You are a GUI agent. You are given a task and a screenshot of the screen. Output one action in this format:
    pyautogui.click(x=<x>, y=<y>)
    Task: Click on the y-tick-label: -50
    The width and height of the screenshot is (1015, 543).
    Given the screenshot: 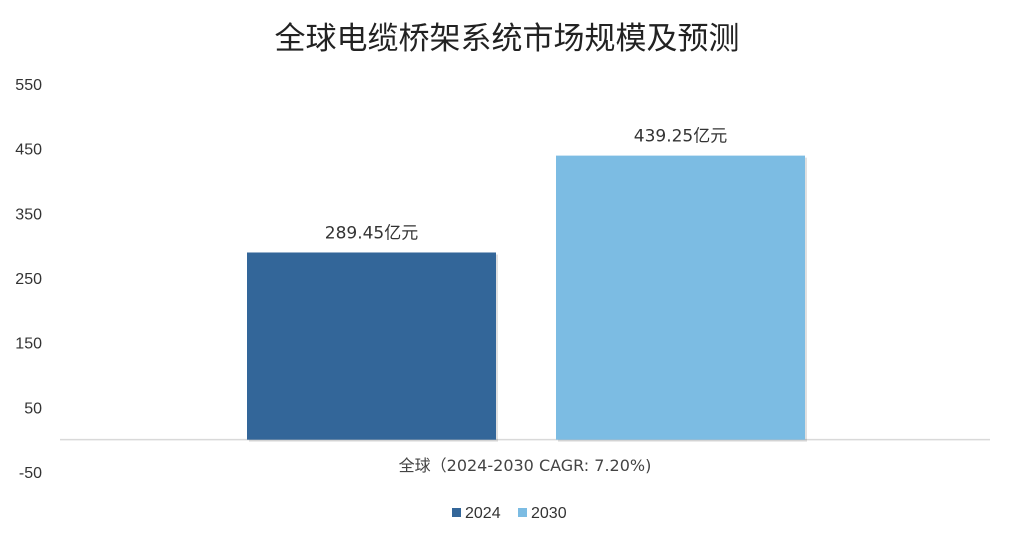 What is the action you would take?
    pyautogui.click(x=30, y=473)
    